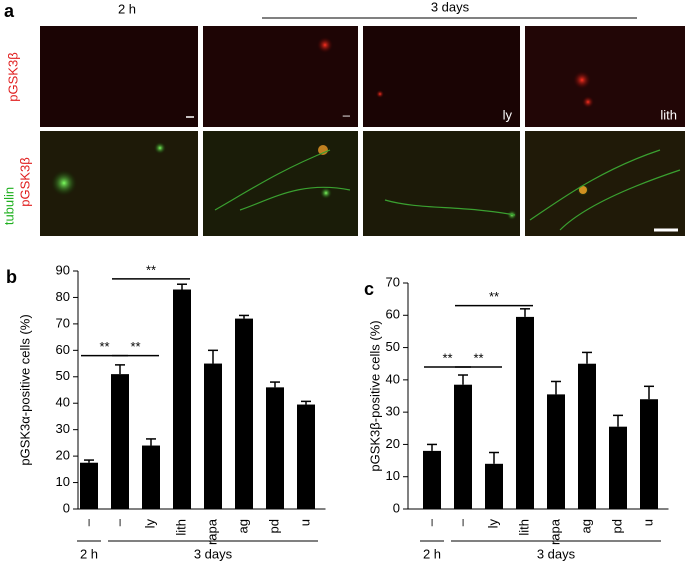 The height and width of the screenshot is (566, 685). What do you see at coordinates (347, 114) in the screenshot?
I see `image-label: –` at bounding box center [347, 114].